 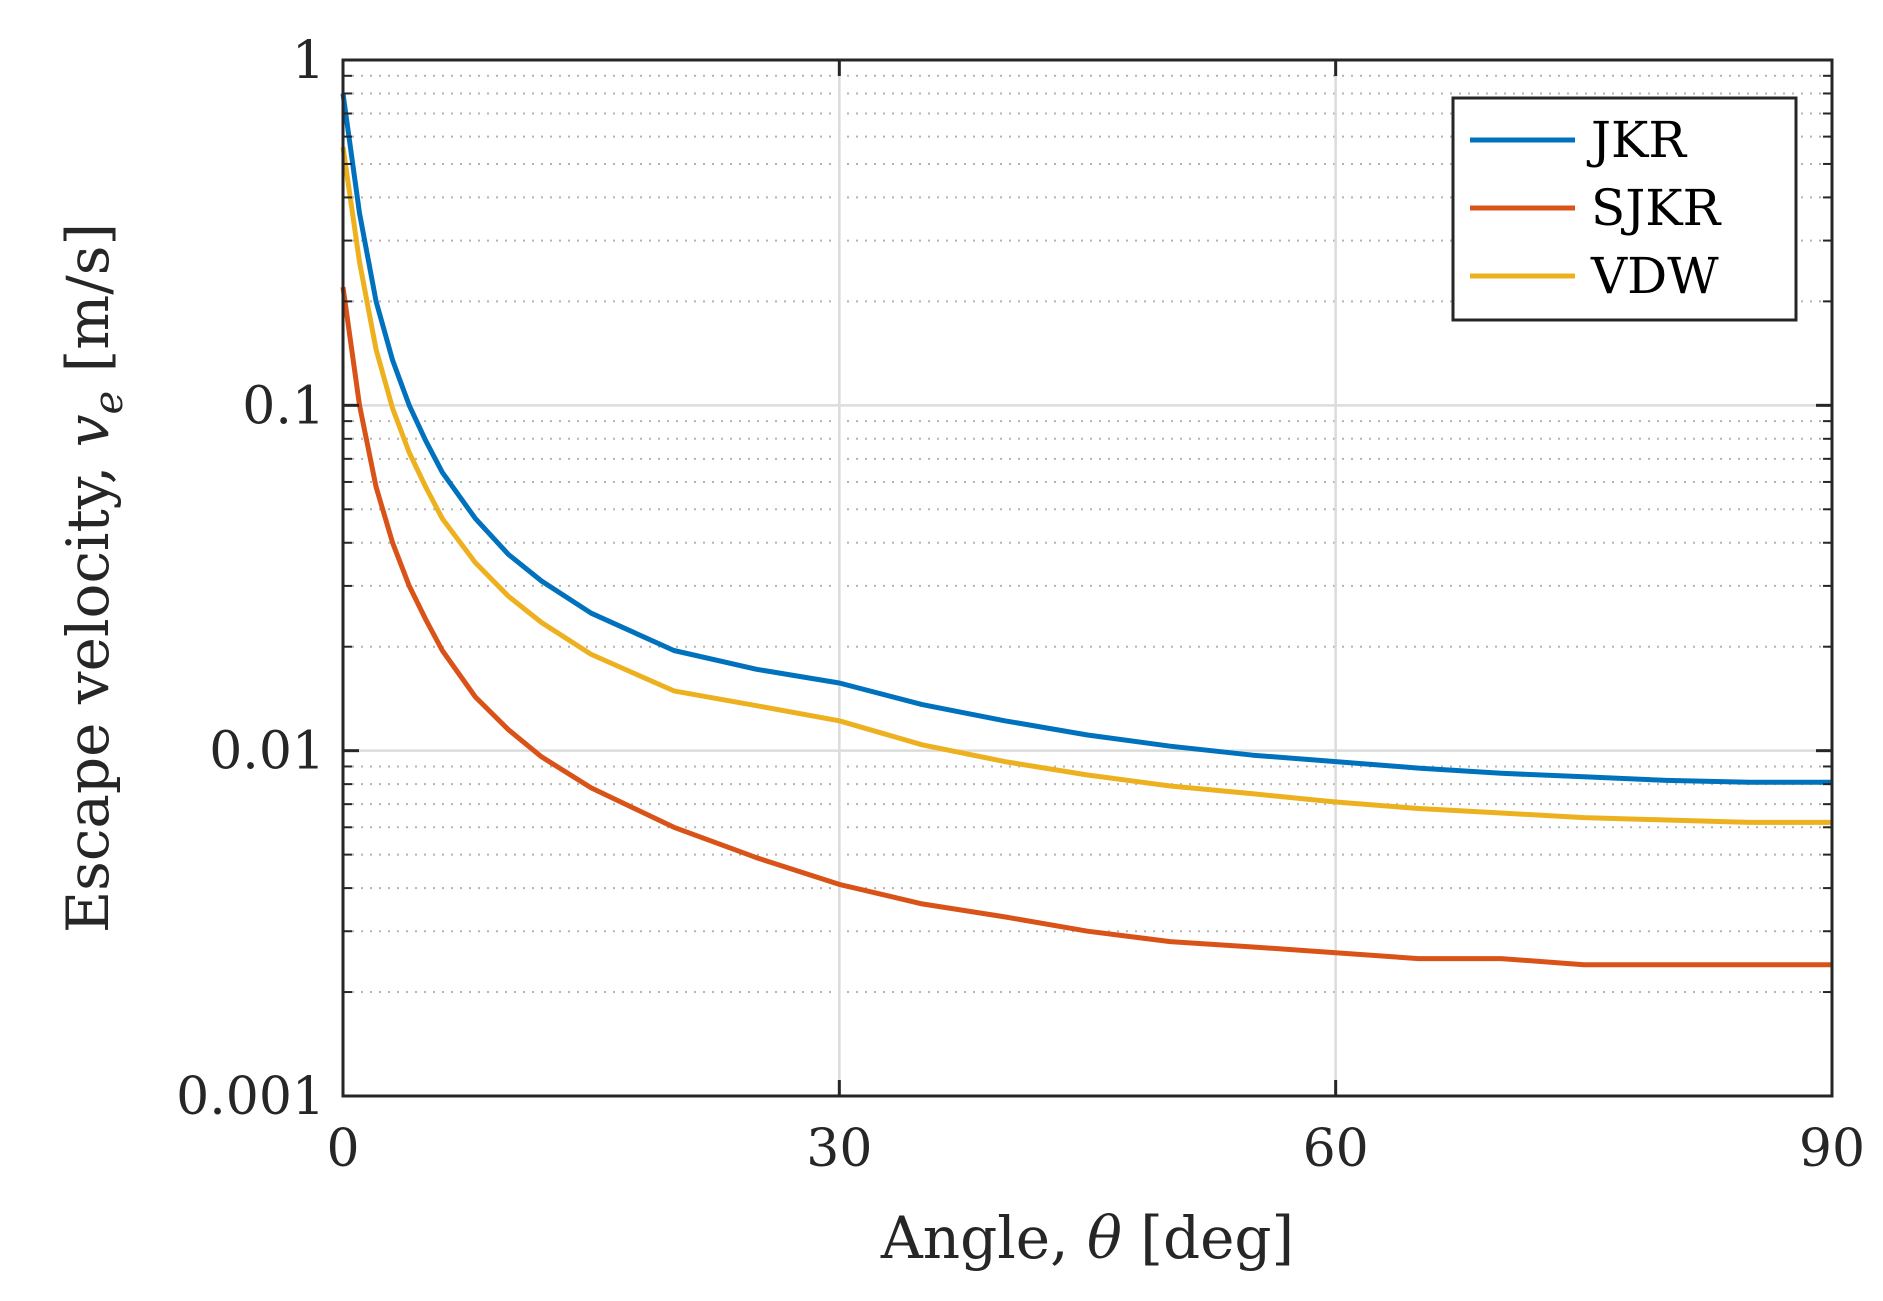 I want to click on legend-box, so click(x=1624, y=209).